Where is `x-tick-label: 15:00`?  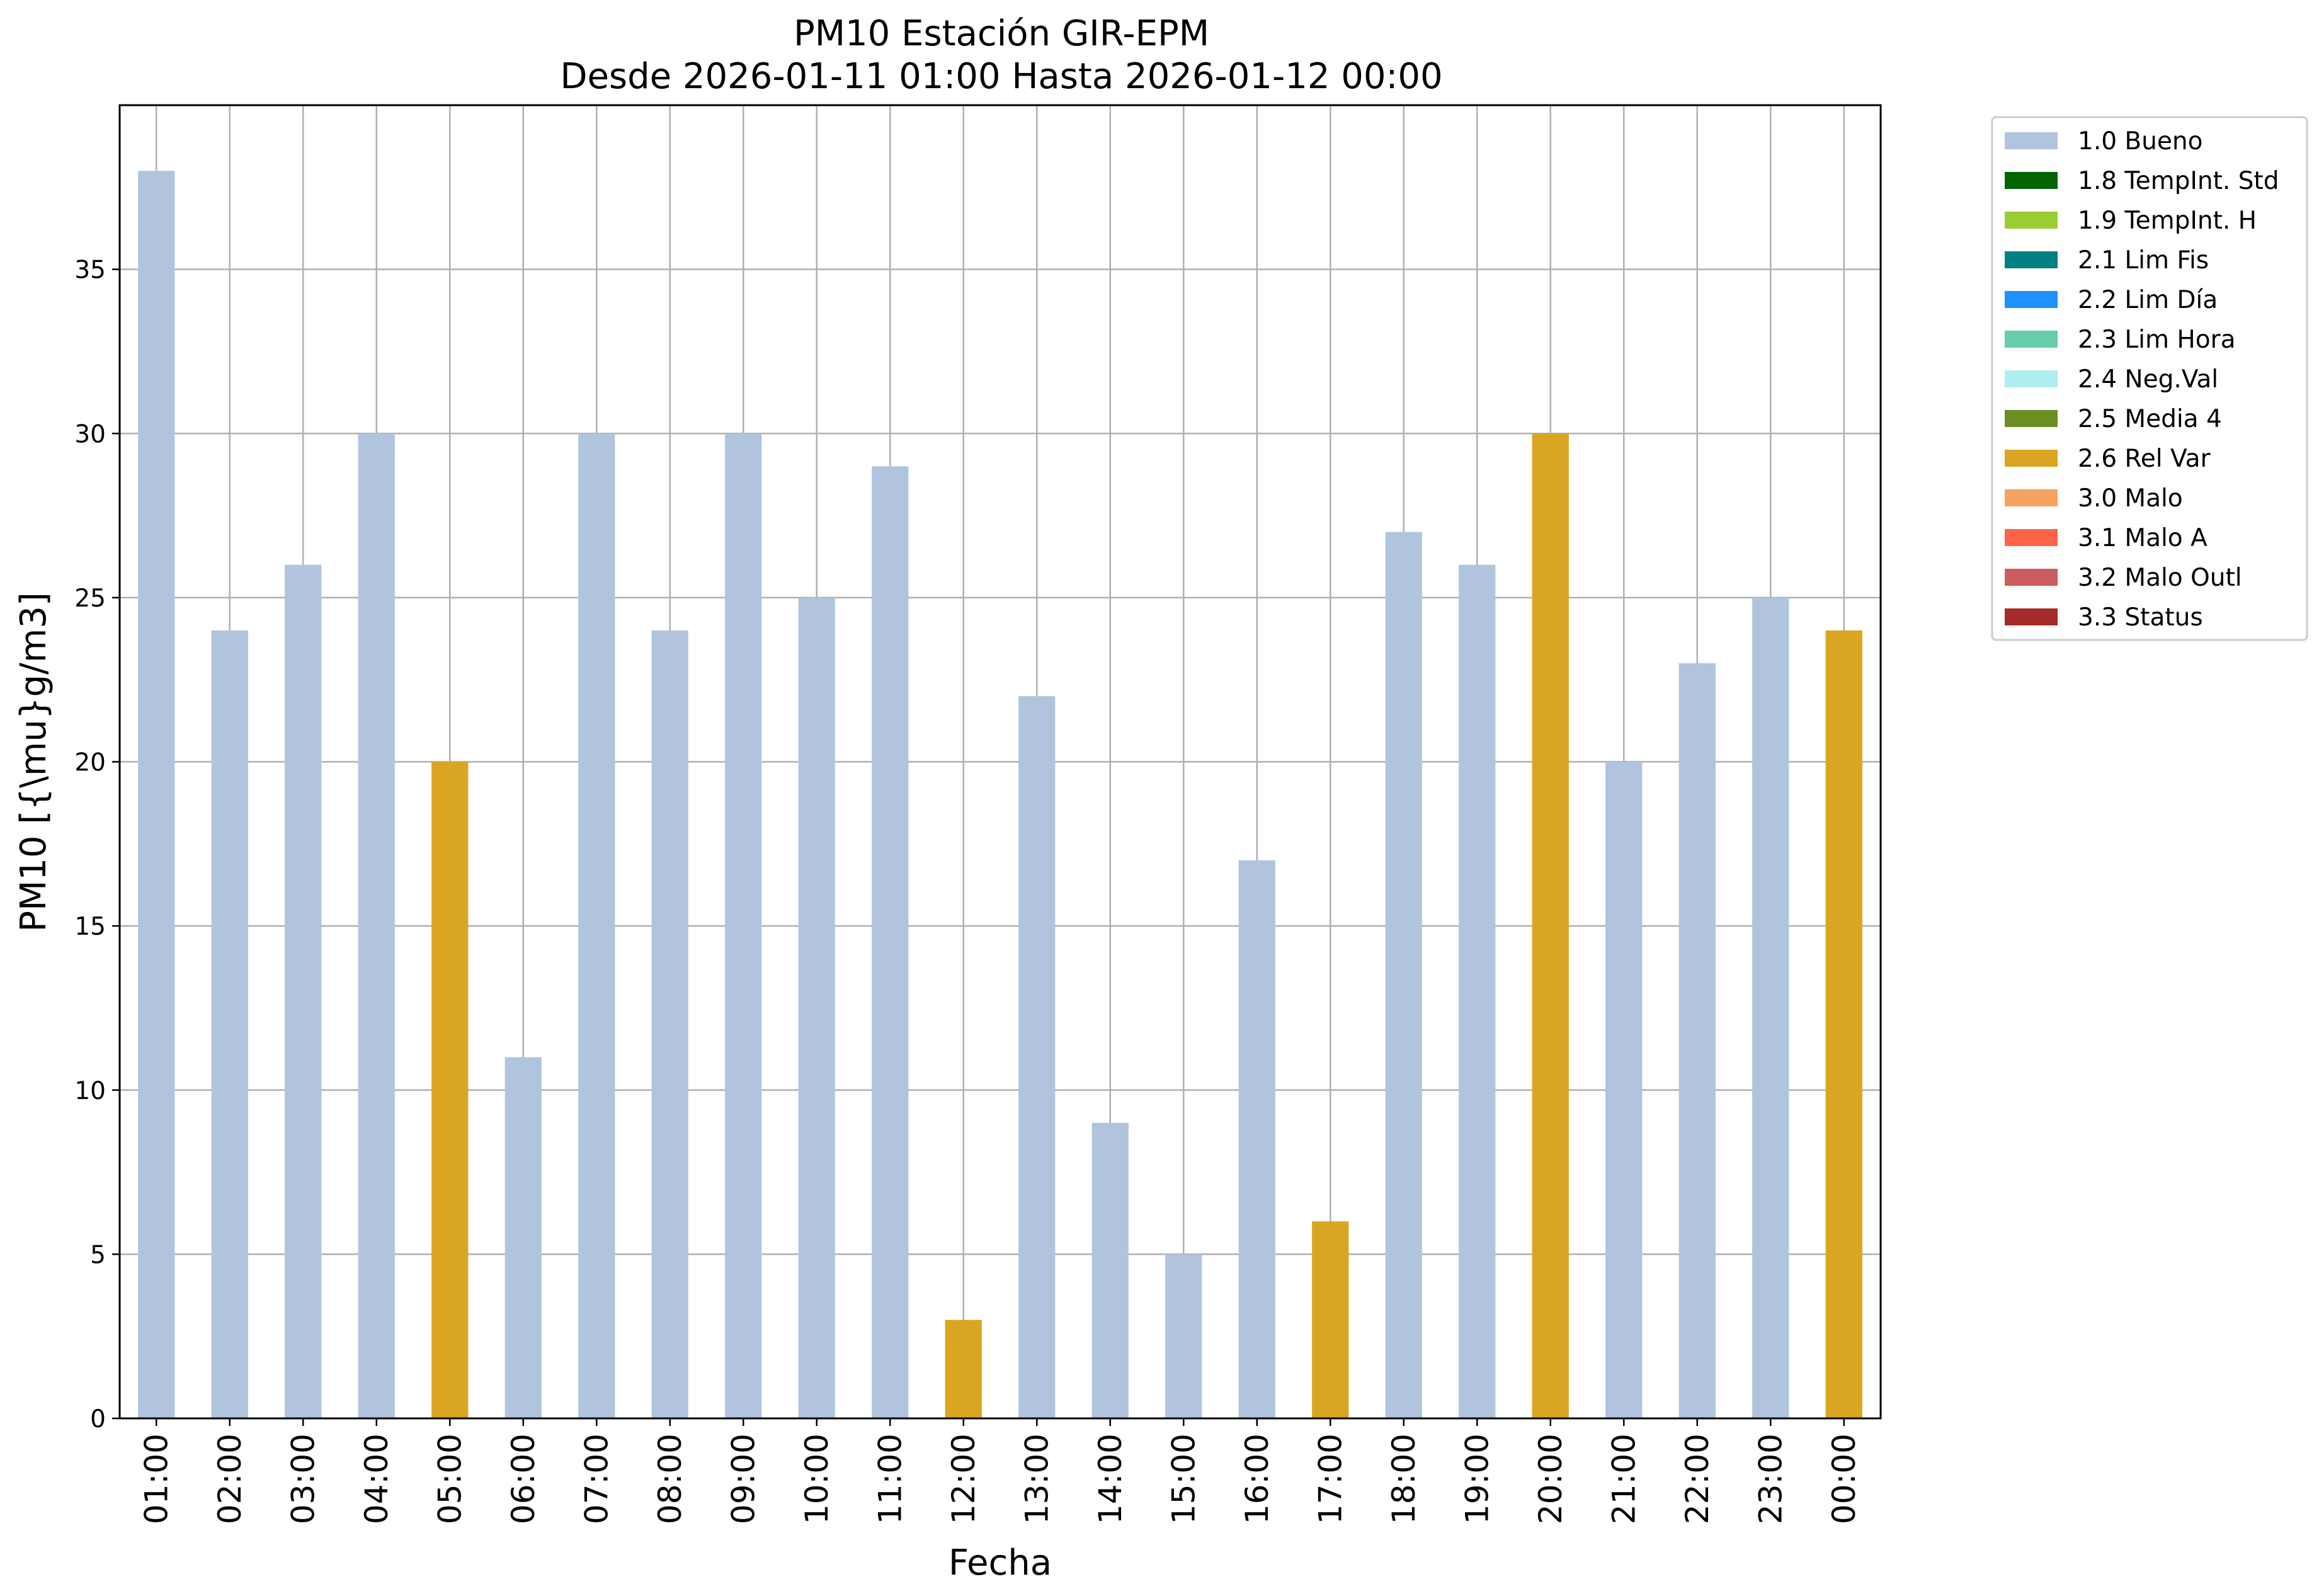 x-tick-label: 15:00 is located at coordinates (1183, 1479).